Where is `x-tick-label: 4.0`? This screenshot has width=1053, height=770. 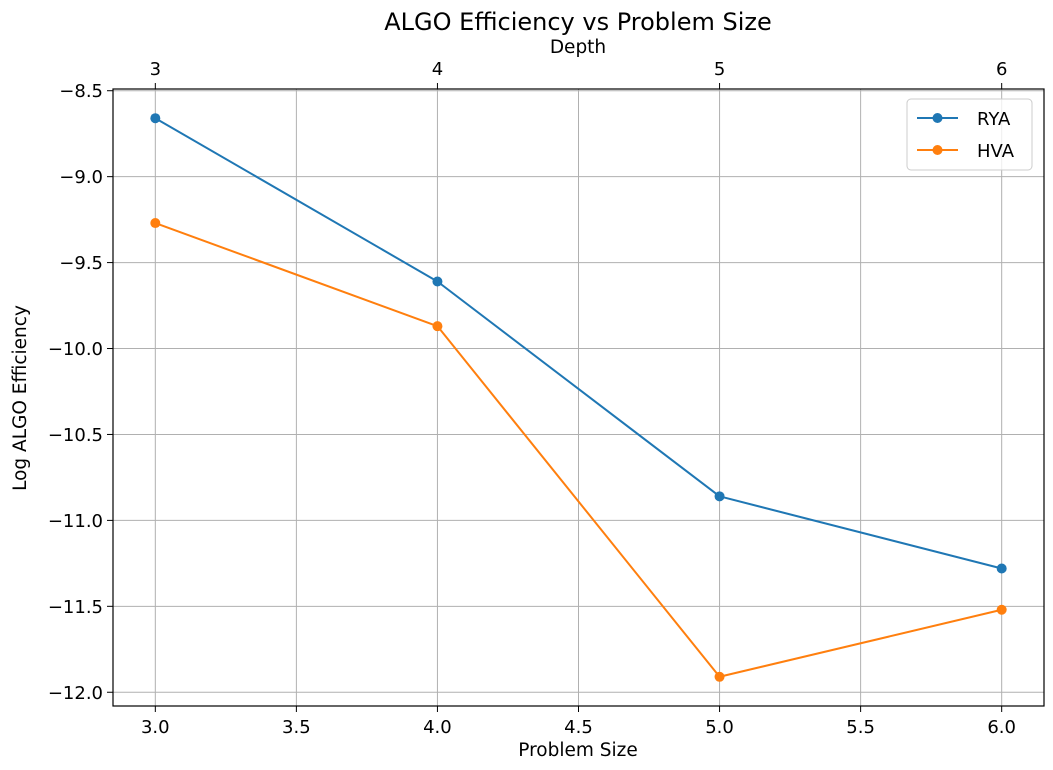 x-tick-label: 4.0 is located at coordinates (437, 727).